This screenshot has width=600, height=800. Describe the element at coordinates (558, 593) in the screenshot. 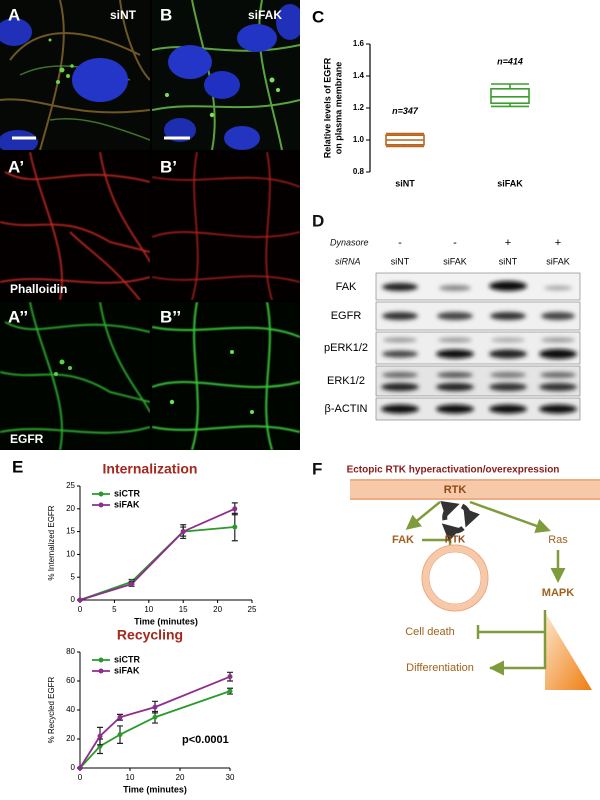

I see `mapk-node: MAPK` at that location.